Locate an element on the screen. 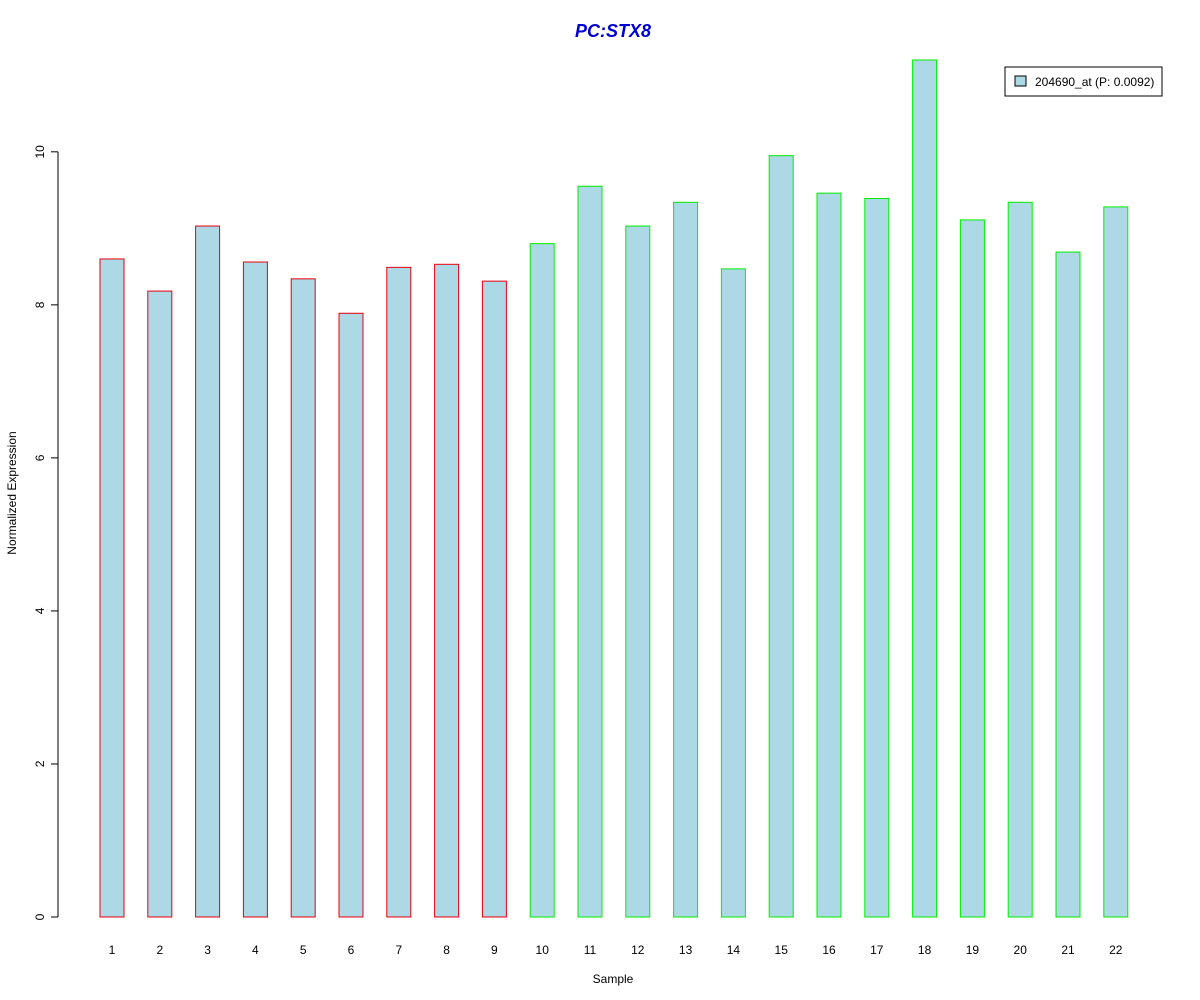 This screenshot has width=1200, height=1000. y-tick-label: 6 is located at coordinates (40, 457).